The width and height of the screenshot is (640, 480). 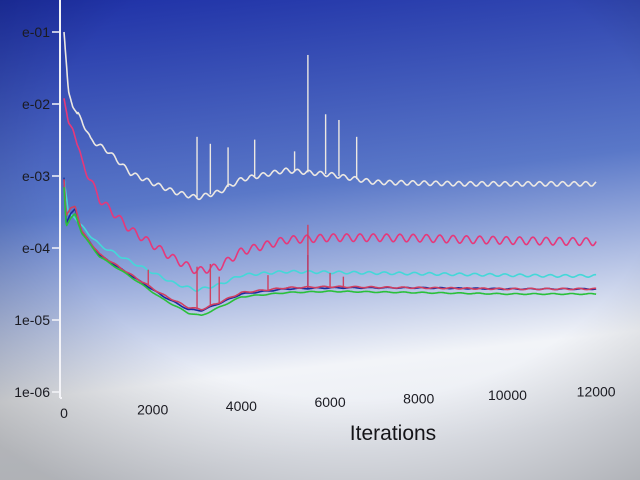 What do you see at coordinates (329, 402) in the screenshot?
I see `x-tick-label: 6000` at bounding box center [329, 402].